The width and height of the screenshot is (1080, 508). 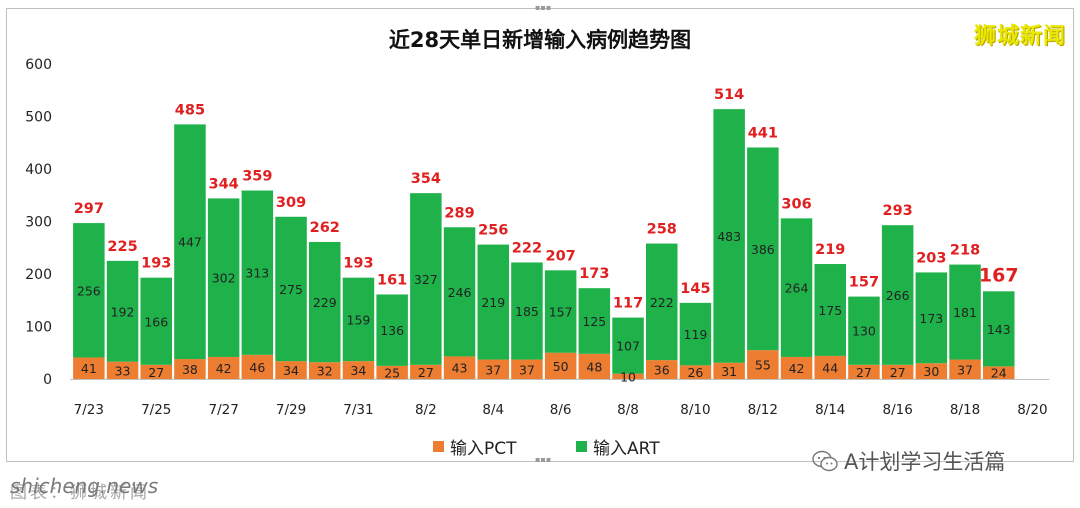 What do you see at coordinates (931, 258) in the screenshot?
I see `data-label-total: 203` at bounding box center [931, 258].